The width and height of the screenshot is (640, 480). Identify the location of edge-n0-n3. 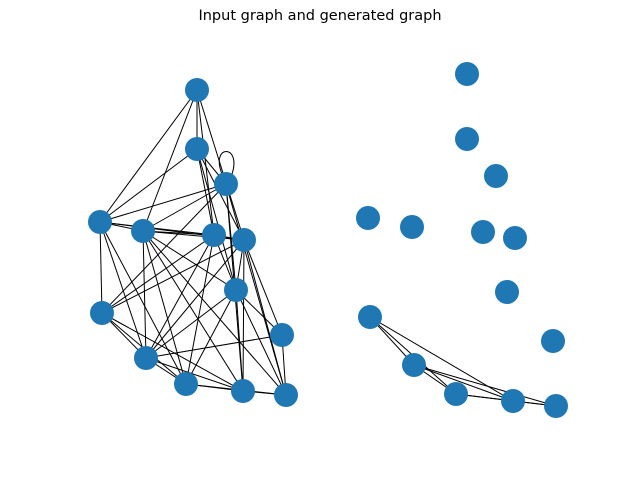
(148, 156).